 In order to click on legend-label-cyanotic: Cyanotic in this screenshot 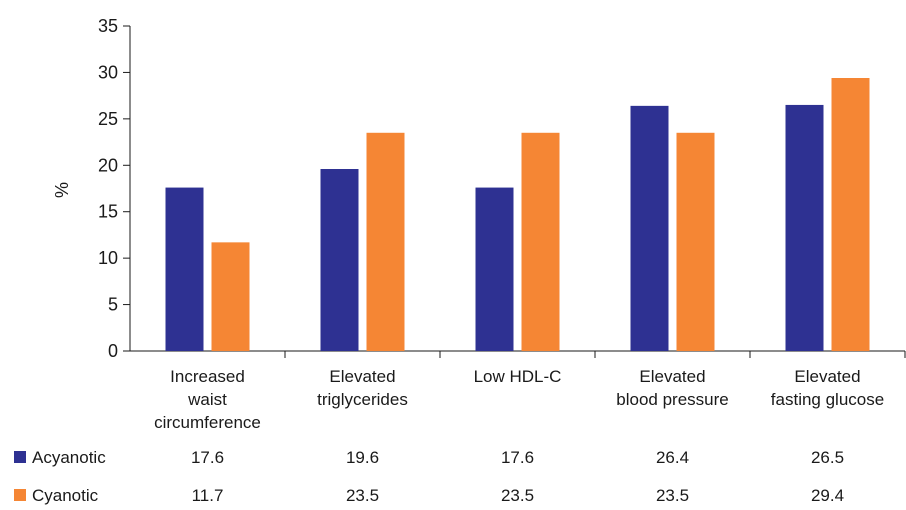, I will do `click(65, 495)`.